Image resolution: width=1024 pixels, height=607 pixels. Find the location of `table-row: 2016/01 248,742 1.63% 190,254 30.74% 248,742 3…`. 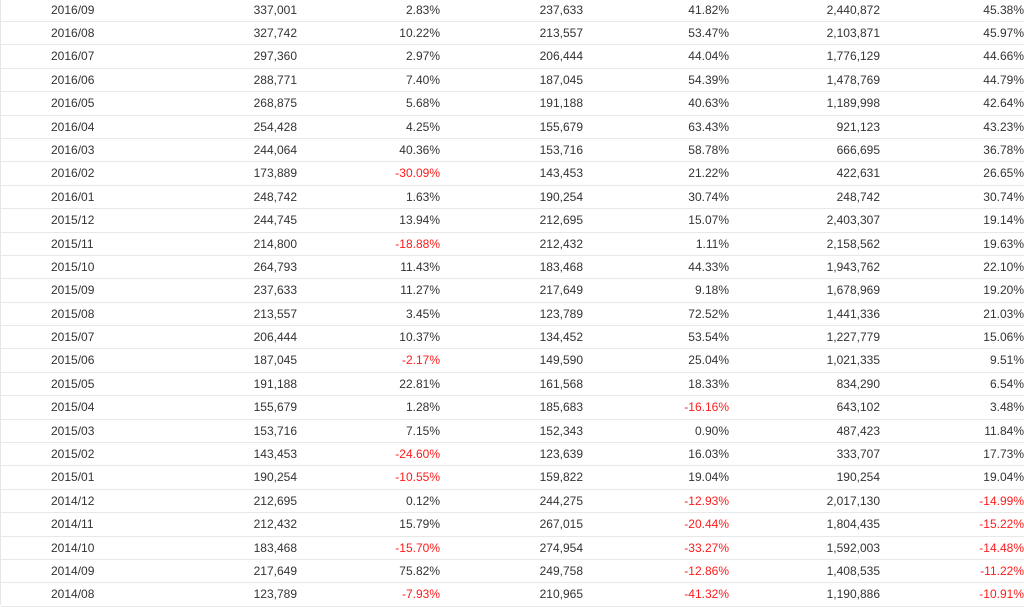

table-row: 2016/01 248,742 1.63% 190,254 30.74% 248,742 3… is located at coordinates (512, 198).